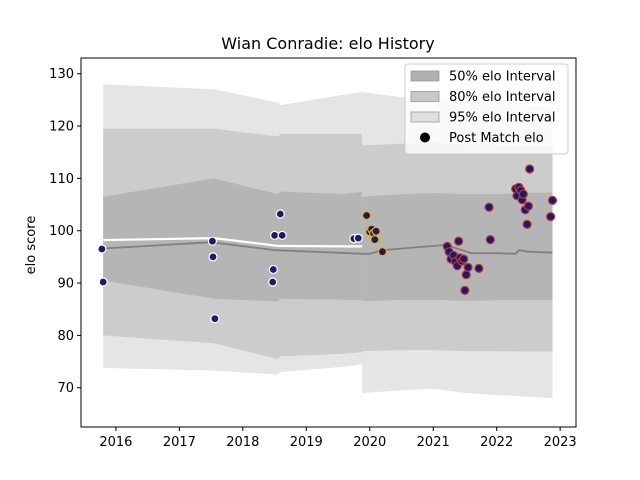 Image resolution: width=640 pixels, height=480 pixels. I want to click on y-tick-label: 90, so click(65, 284).